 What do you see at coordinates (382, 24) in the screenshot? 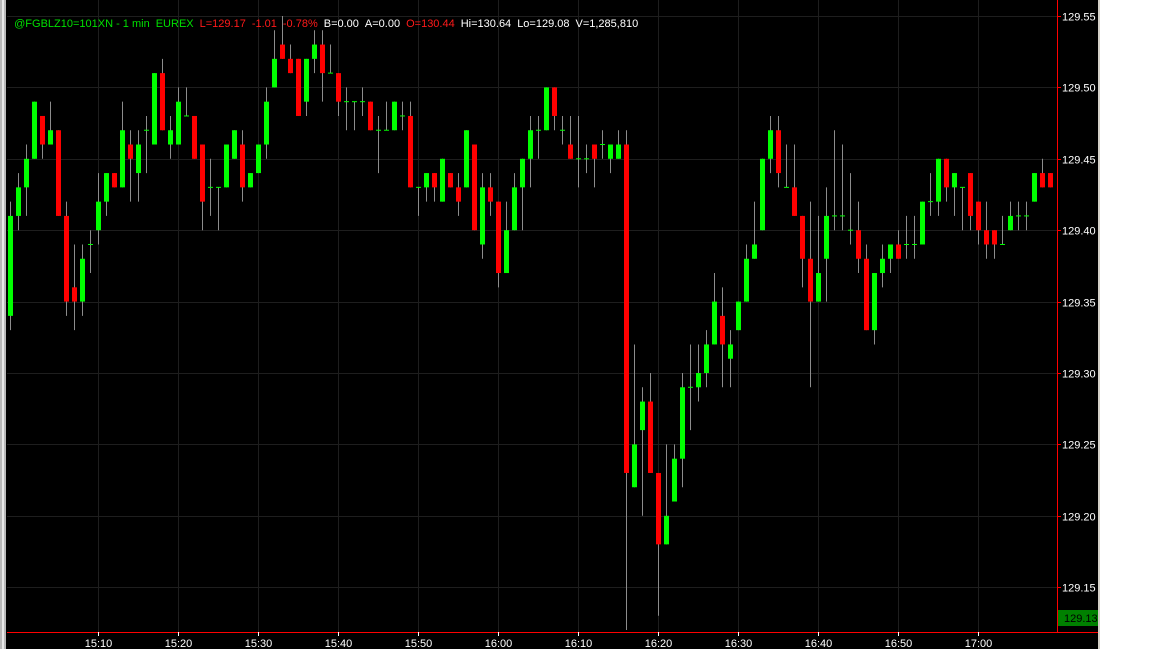
I see `ask: A=0.00` at bounding box center [382, 24].